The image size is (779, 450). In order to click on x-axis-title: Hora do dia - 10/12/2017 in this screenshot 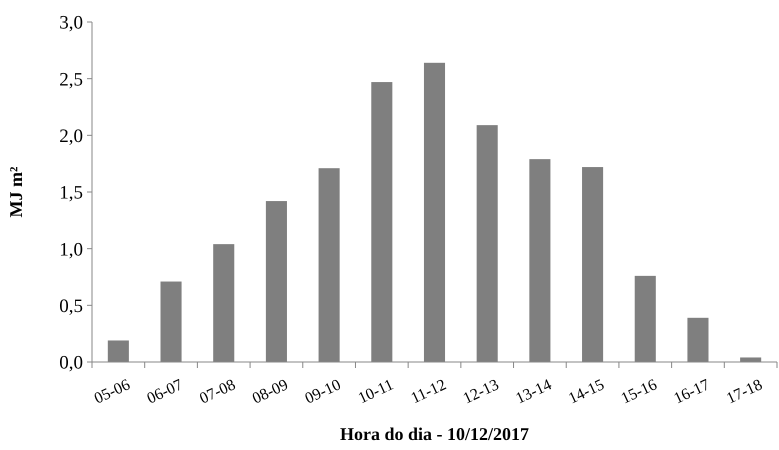, I will do `click(435, 434)`.